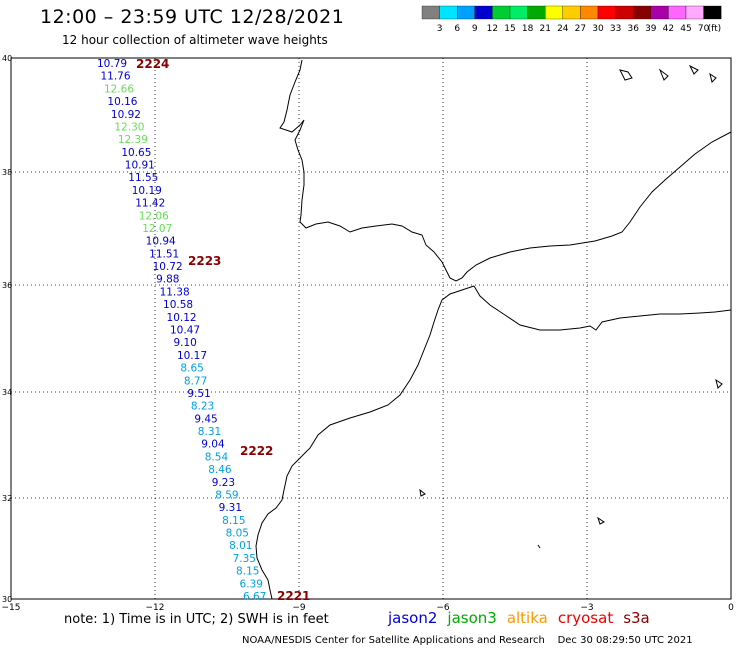 This screenshot has width=740, height=650. What do you see at coordinates (182, 318) in the screenshot?
I see `wave-height-value: 10.12` at bounding box center [182, 318].